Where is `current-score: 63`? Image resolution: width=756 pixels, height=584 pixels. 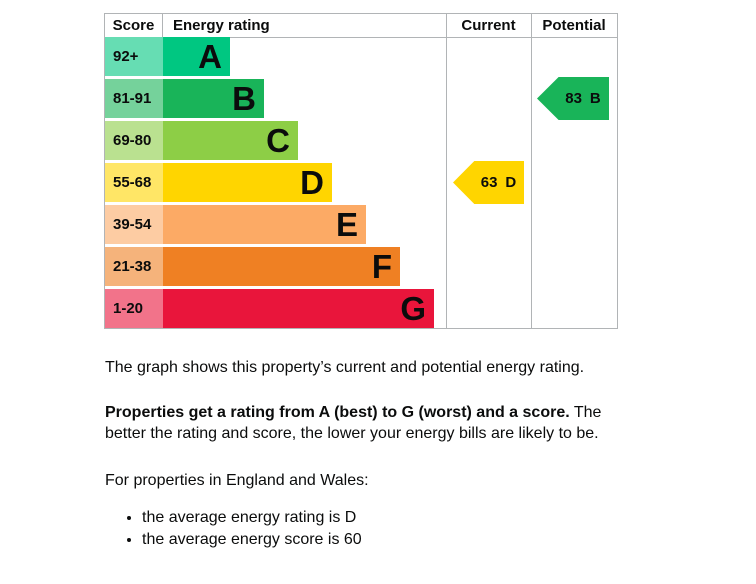 current-score: 63 is located at coordinates (489, 182).